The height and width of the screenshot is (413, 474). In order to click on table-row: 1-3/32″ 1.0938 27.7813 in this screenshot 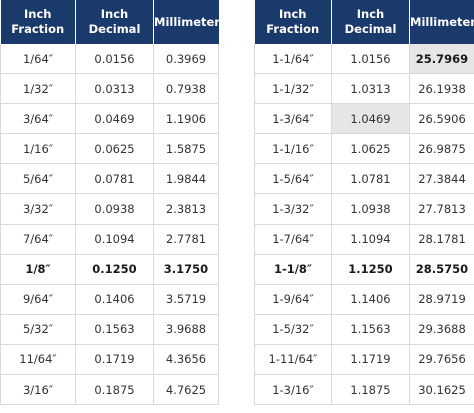, I will do `click(364, 209)`.